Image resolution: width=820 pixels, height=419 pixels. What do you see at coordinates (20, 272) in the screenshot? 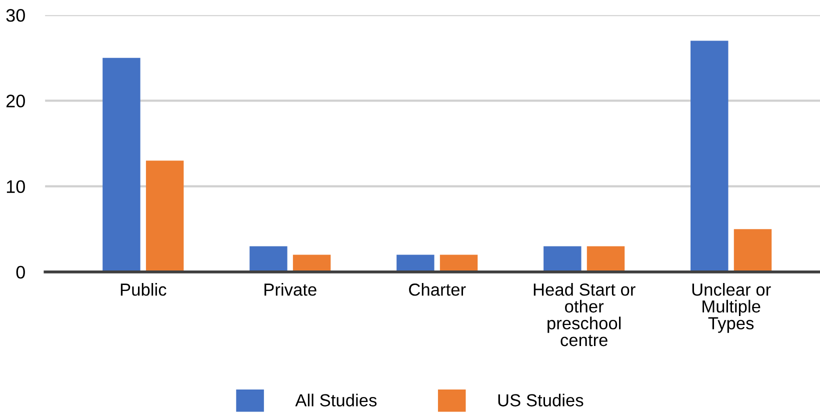
I see `y-tick-label: 0` at bounding box center [20, 272].